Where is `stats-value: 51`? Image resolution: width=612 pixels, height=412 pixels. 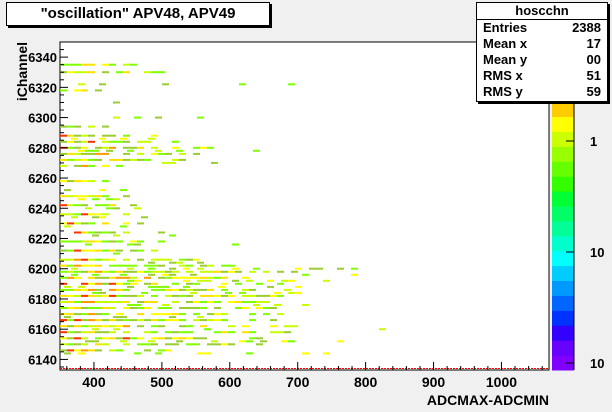 stats-value: 51 is located at coordinates (593, 75).